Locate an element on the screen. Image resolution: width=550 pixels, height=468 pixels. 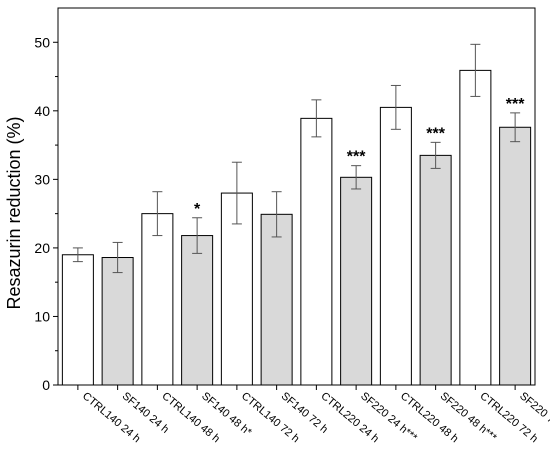
significance-label-4: * is located at coordinates (197, 209).